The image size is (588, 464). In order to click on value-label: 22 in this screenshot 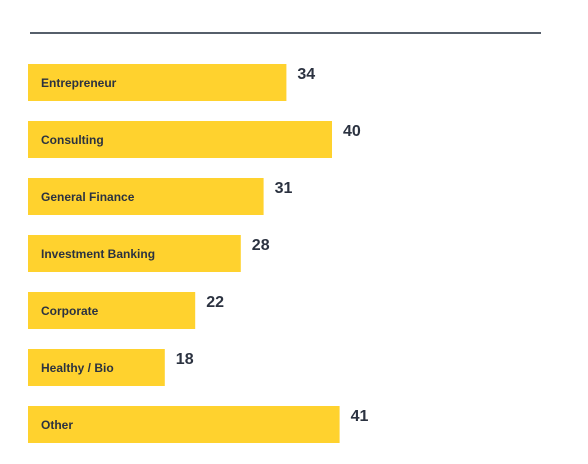, I will do `click(215, 302)`.